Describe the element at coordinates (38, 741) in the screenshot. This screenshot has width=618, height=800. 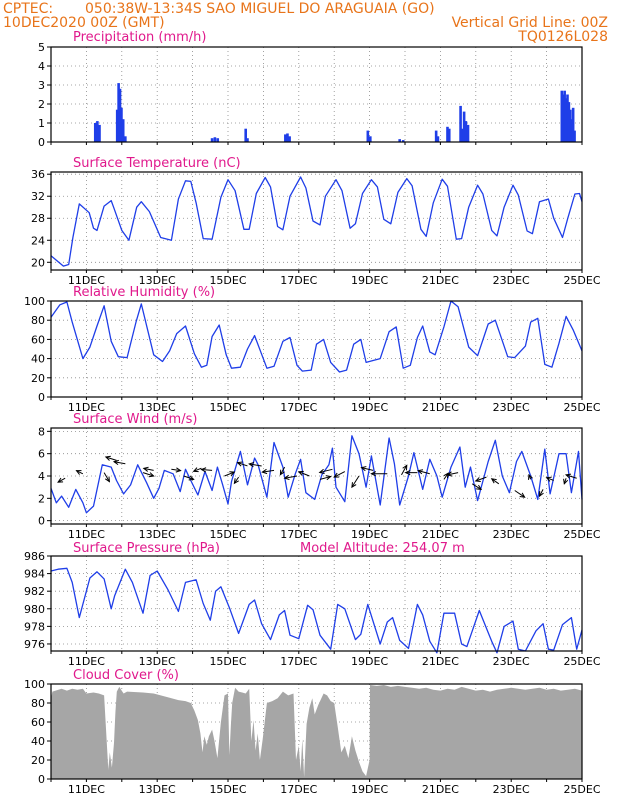
I see `y-tick-label: 40` at that location.